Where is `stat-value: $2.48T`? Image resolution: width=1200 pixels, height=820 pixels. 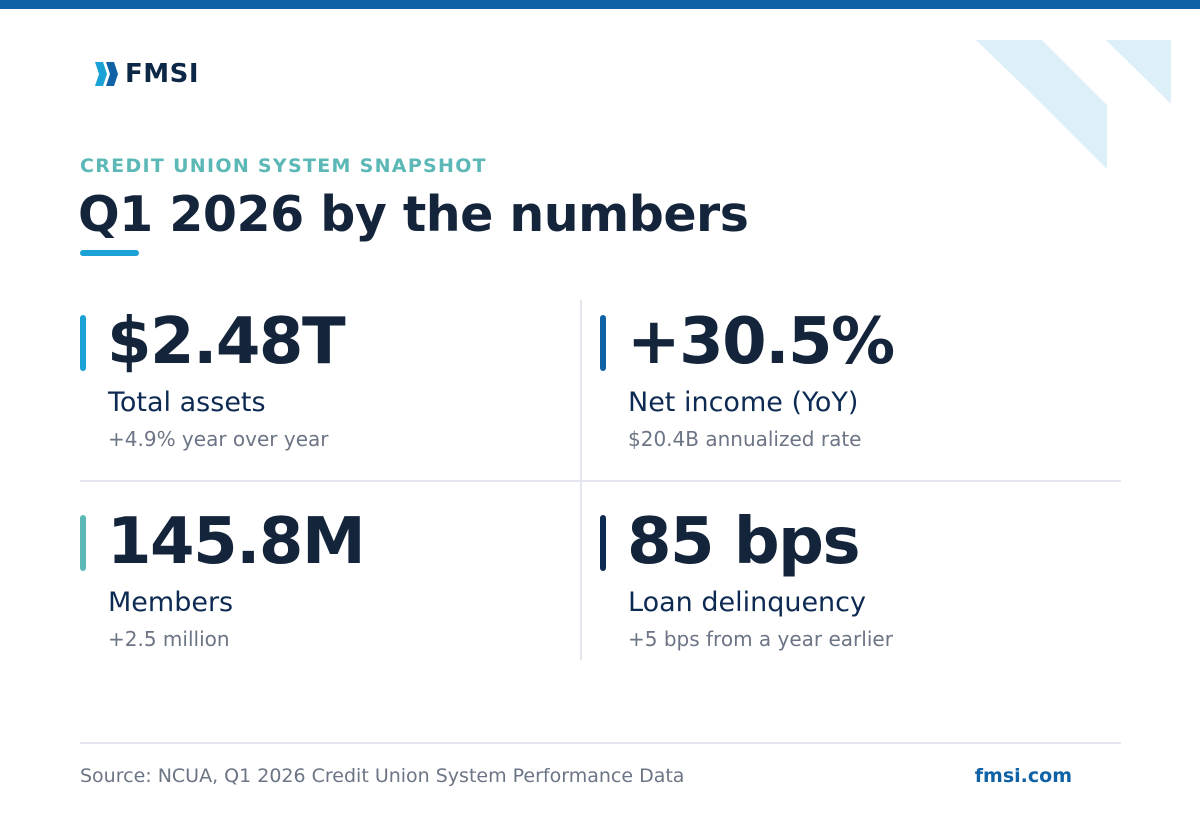
stat-value: $2.48T is located at coordinates (226, 342).